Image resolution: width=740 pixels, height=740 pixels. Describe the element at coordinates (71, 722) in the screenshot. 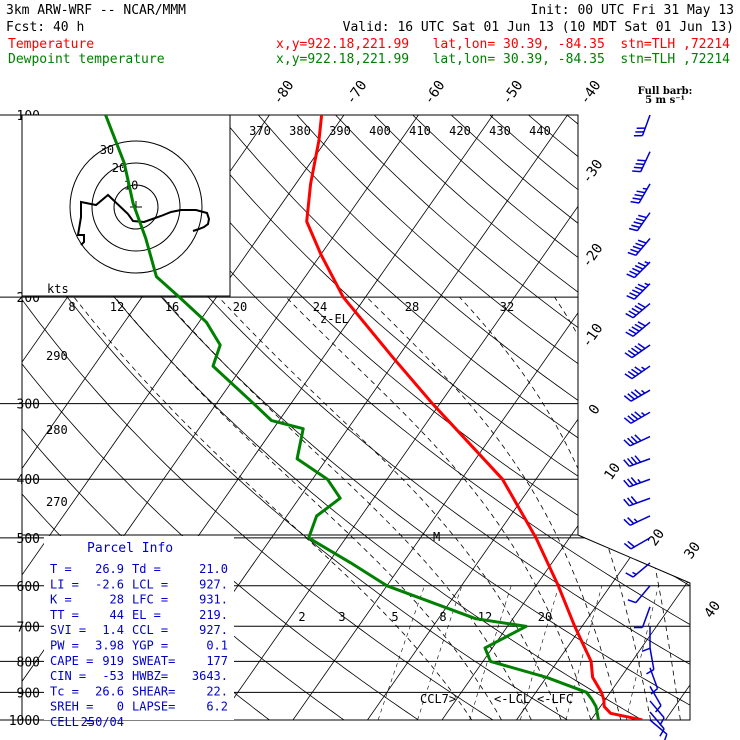

I see `parcel-row-label: CELL =` at that location.